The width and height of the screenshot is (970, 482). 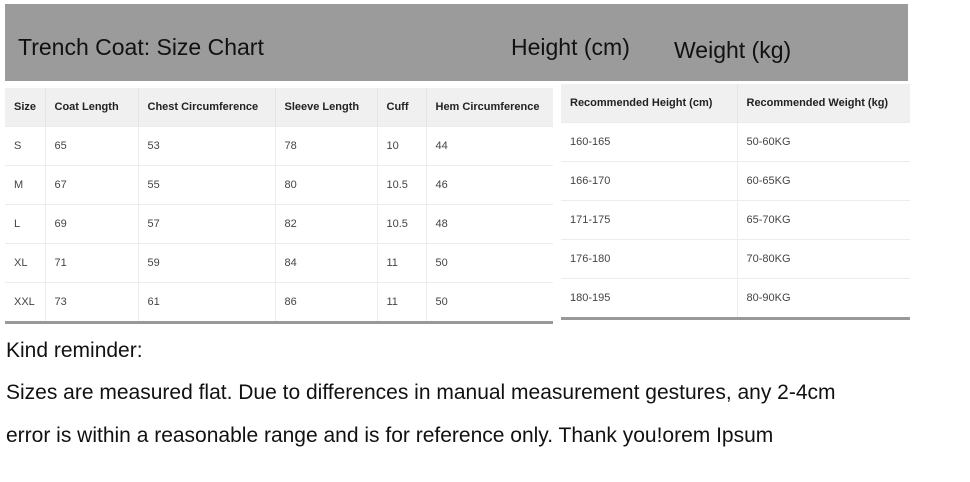 What do you see at coordinates (92, 224) in the screenshot?
I see `table-cell: 69` at bounding box center [92, 224].